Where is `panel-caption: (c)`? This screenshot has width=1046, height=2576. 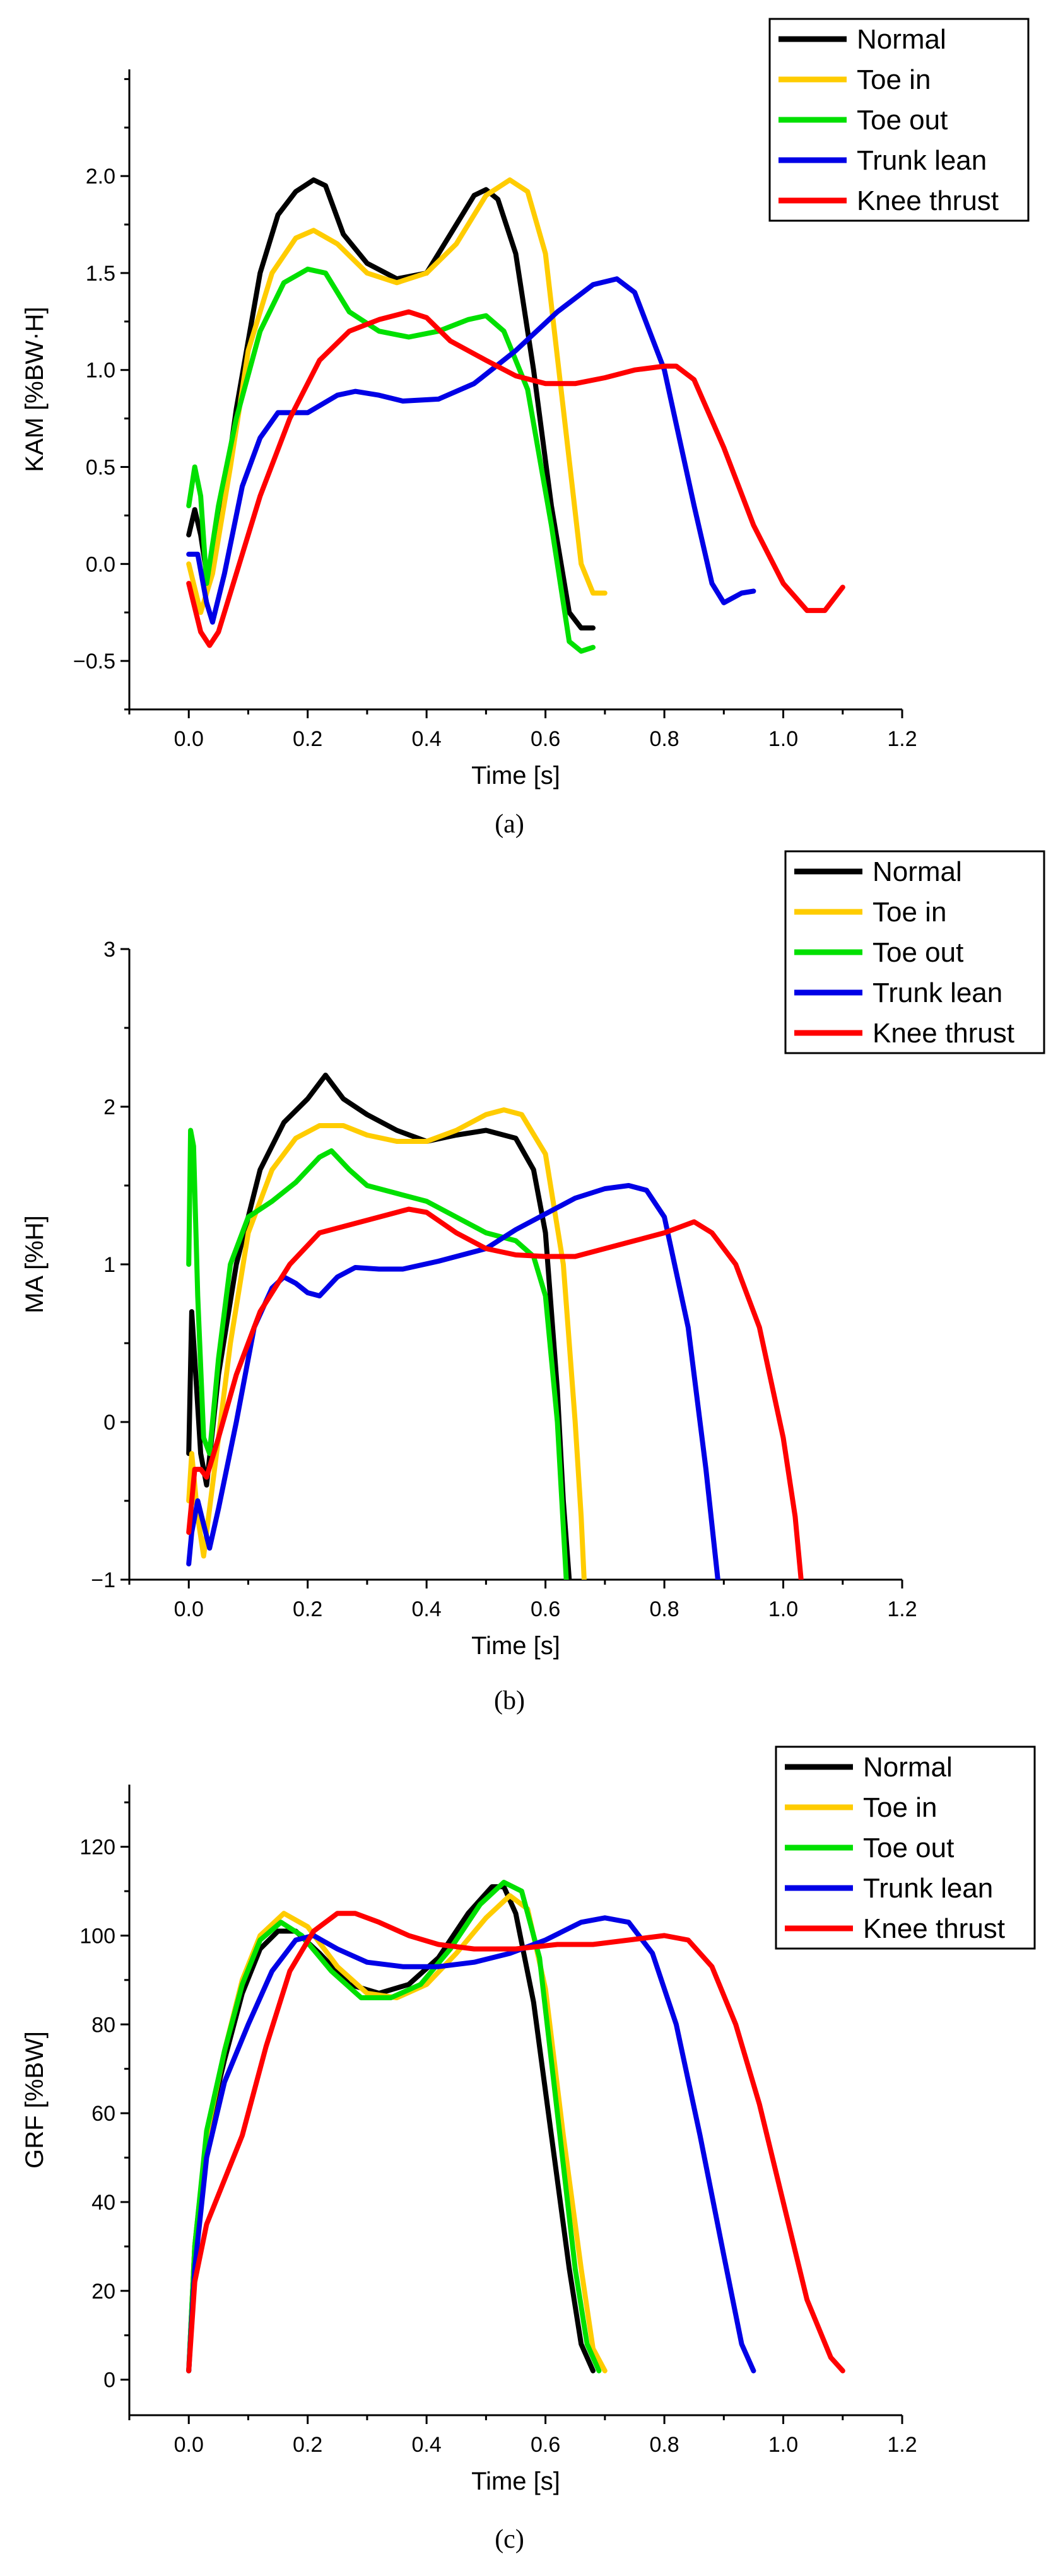
panel-caption: (c) is located at coordinates (509, 2540).